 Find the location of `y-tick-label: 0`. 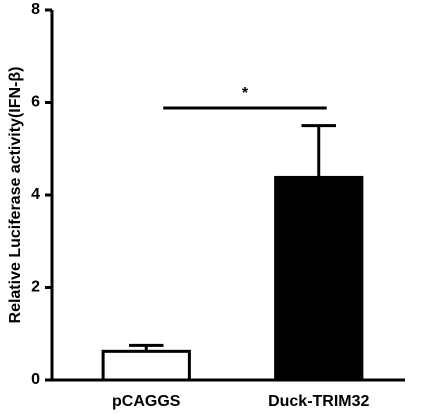

y-tick-label: 0 is located at coordinates (35, 379).